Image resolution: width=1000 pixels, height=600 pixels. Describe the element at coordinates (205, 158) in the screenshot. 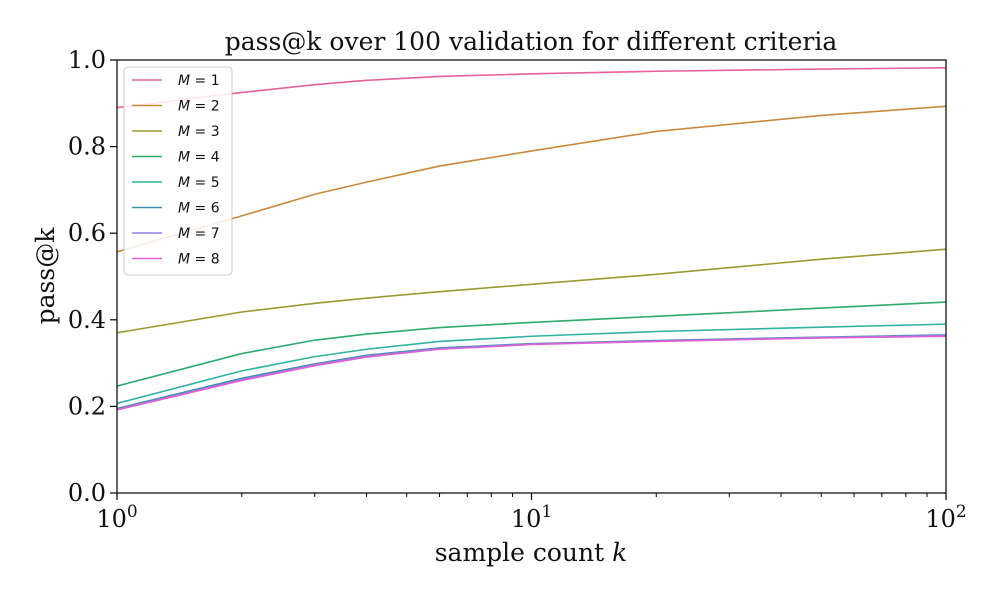

I see `legend-label-eq: = 4` at that location.